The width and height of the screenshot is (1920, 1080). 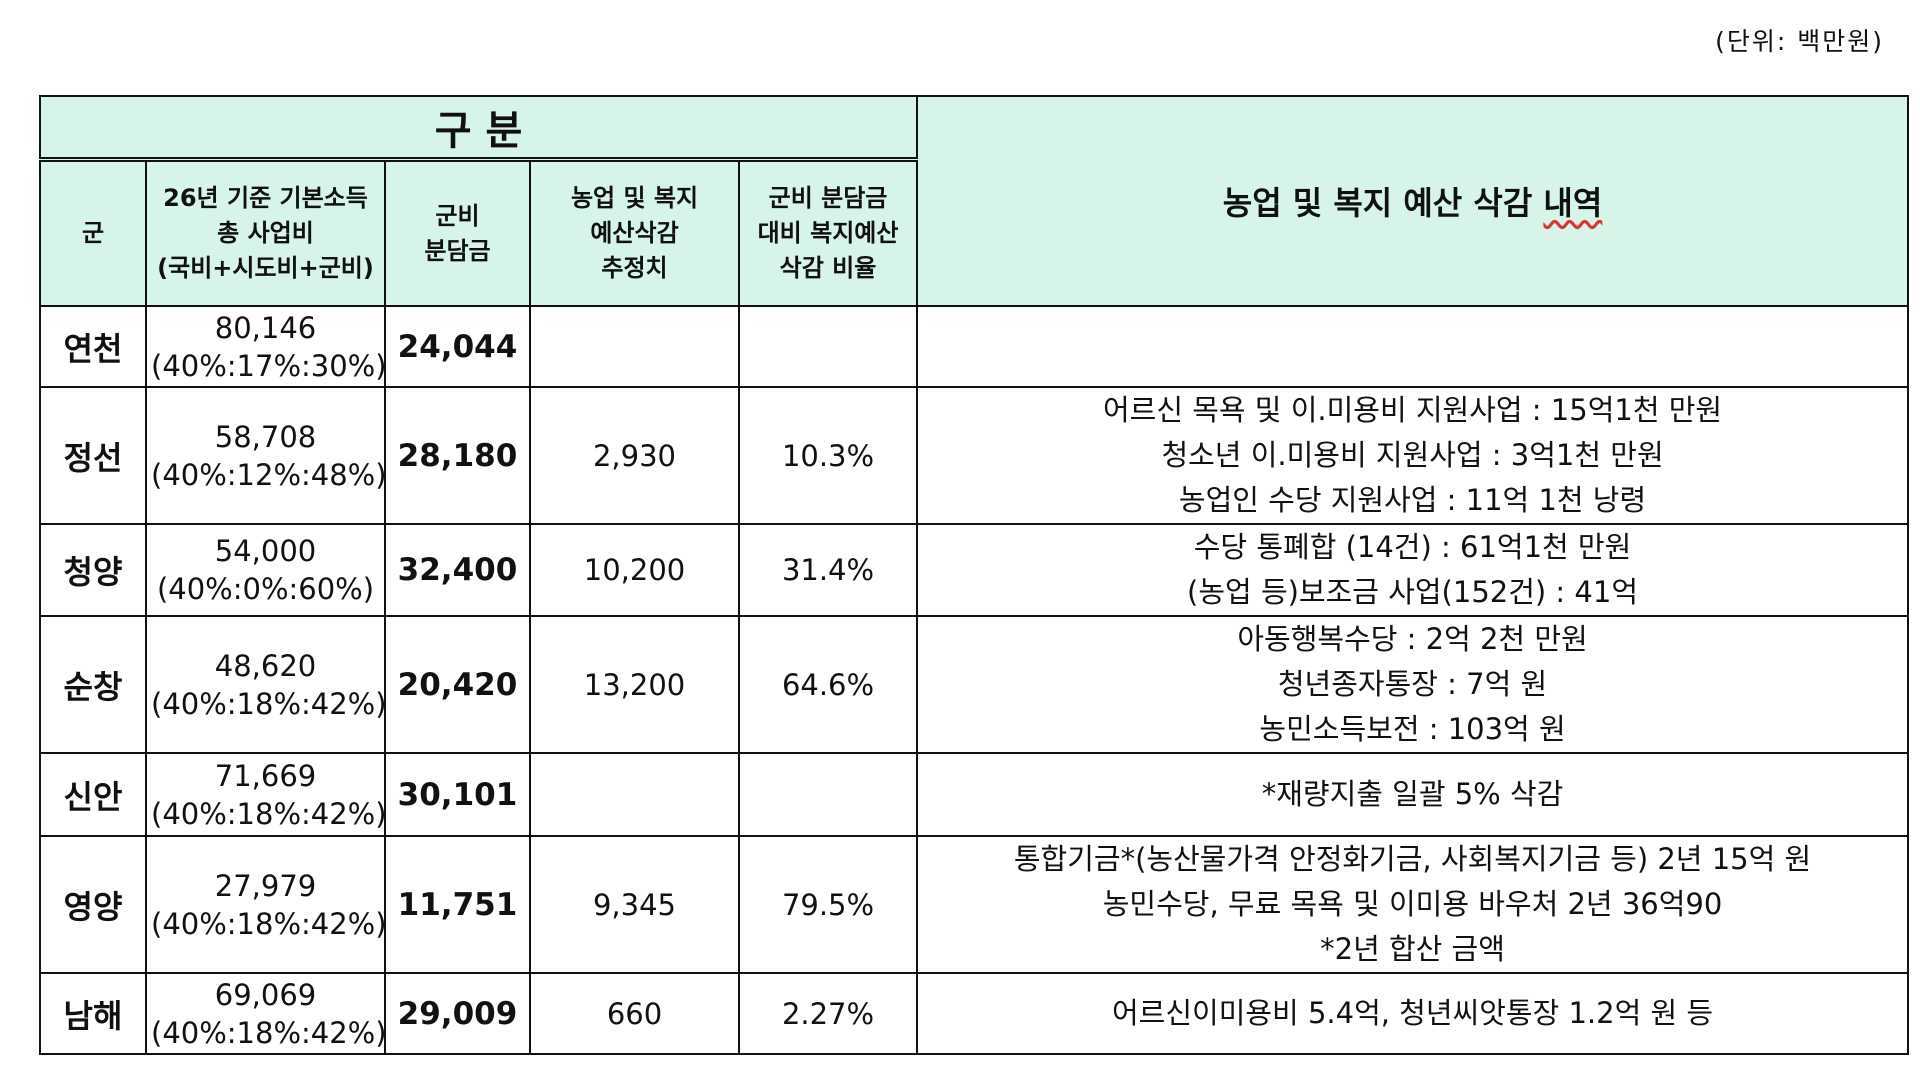 I want to click on header-total-line-2: 총 사업비, so click(x=265, y=233).